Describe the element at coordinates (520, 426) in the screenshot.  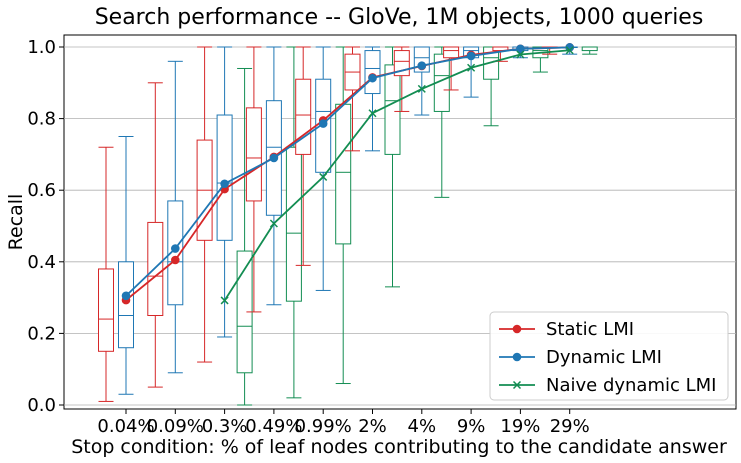
I see `x-tick-label: 19%` at that location.